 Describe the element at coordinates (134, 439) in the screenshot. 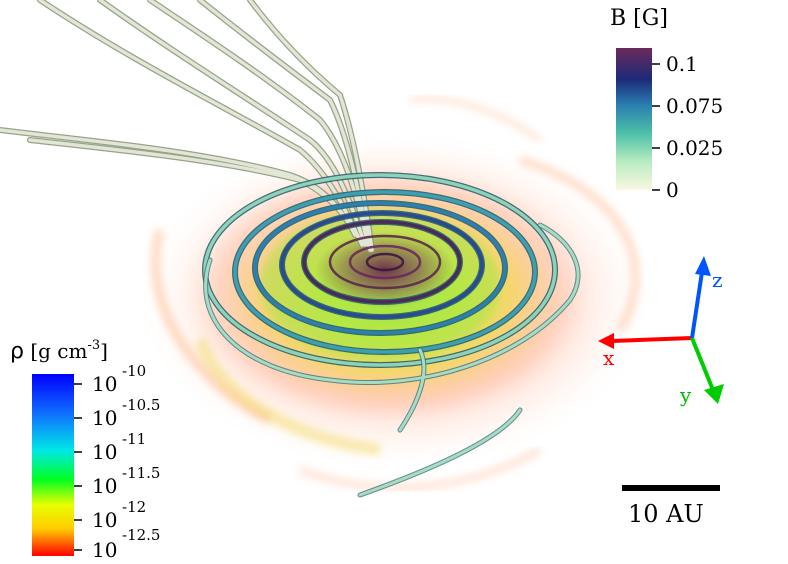

I see `rho-tick-exp-2: -11` at that location.